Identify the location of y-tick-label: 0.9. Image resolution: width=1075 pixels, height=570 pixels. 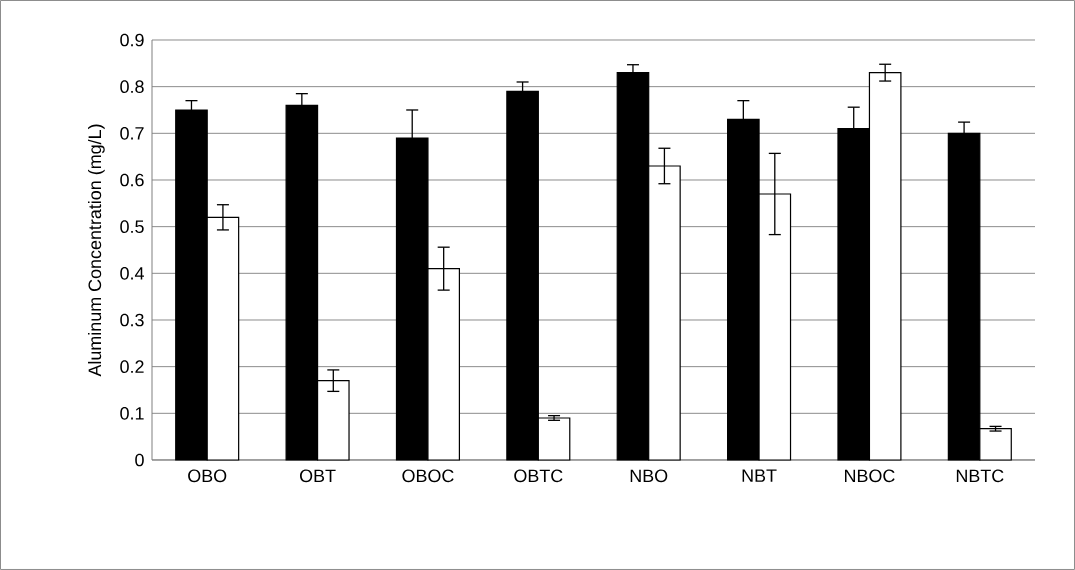
(132, 40).